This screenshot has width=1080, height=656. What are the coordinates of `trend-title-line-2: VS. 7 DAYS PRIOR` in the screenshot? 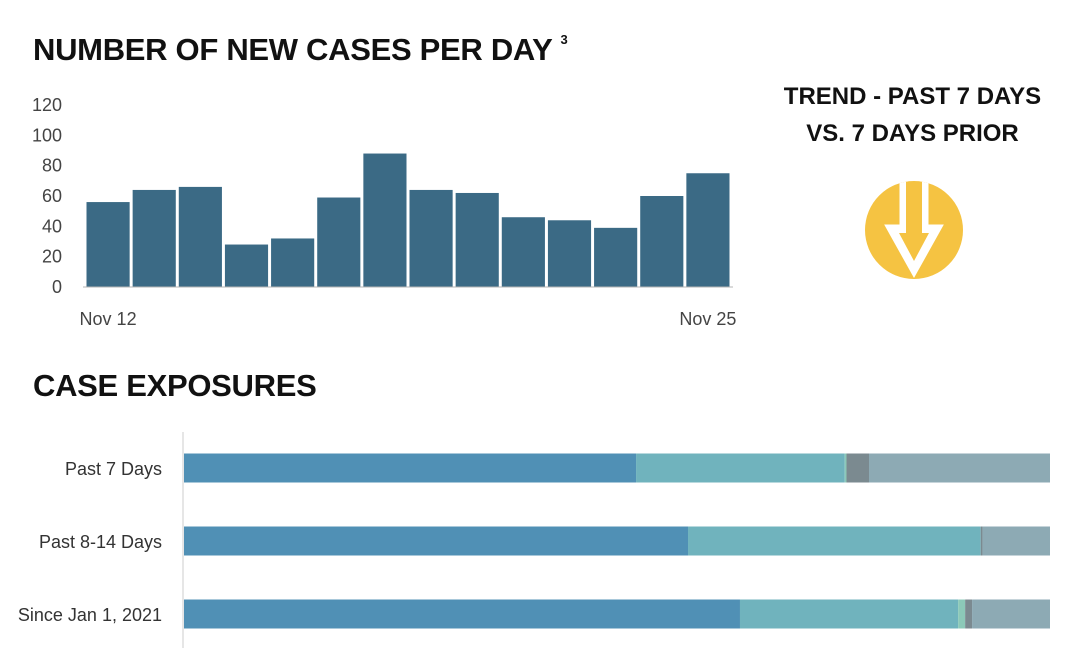 It's located at (912, 133).